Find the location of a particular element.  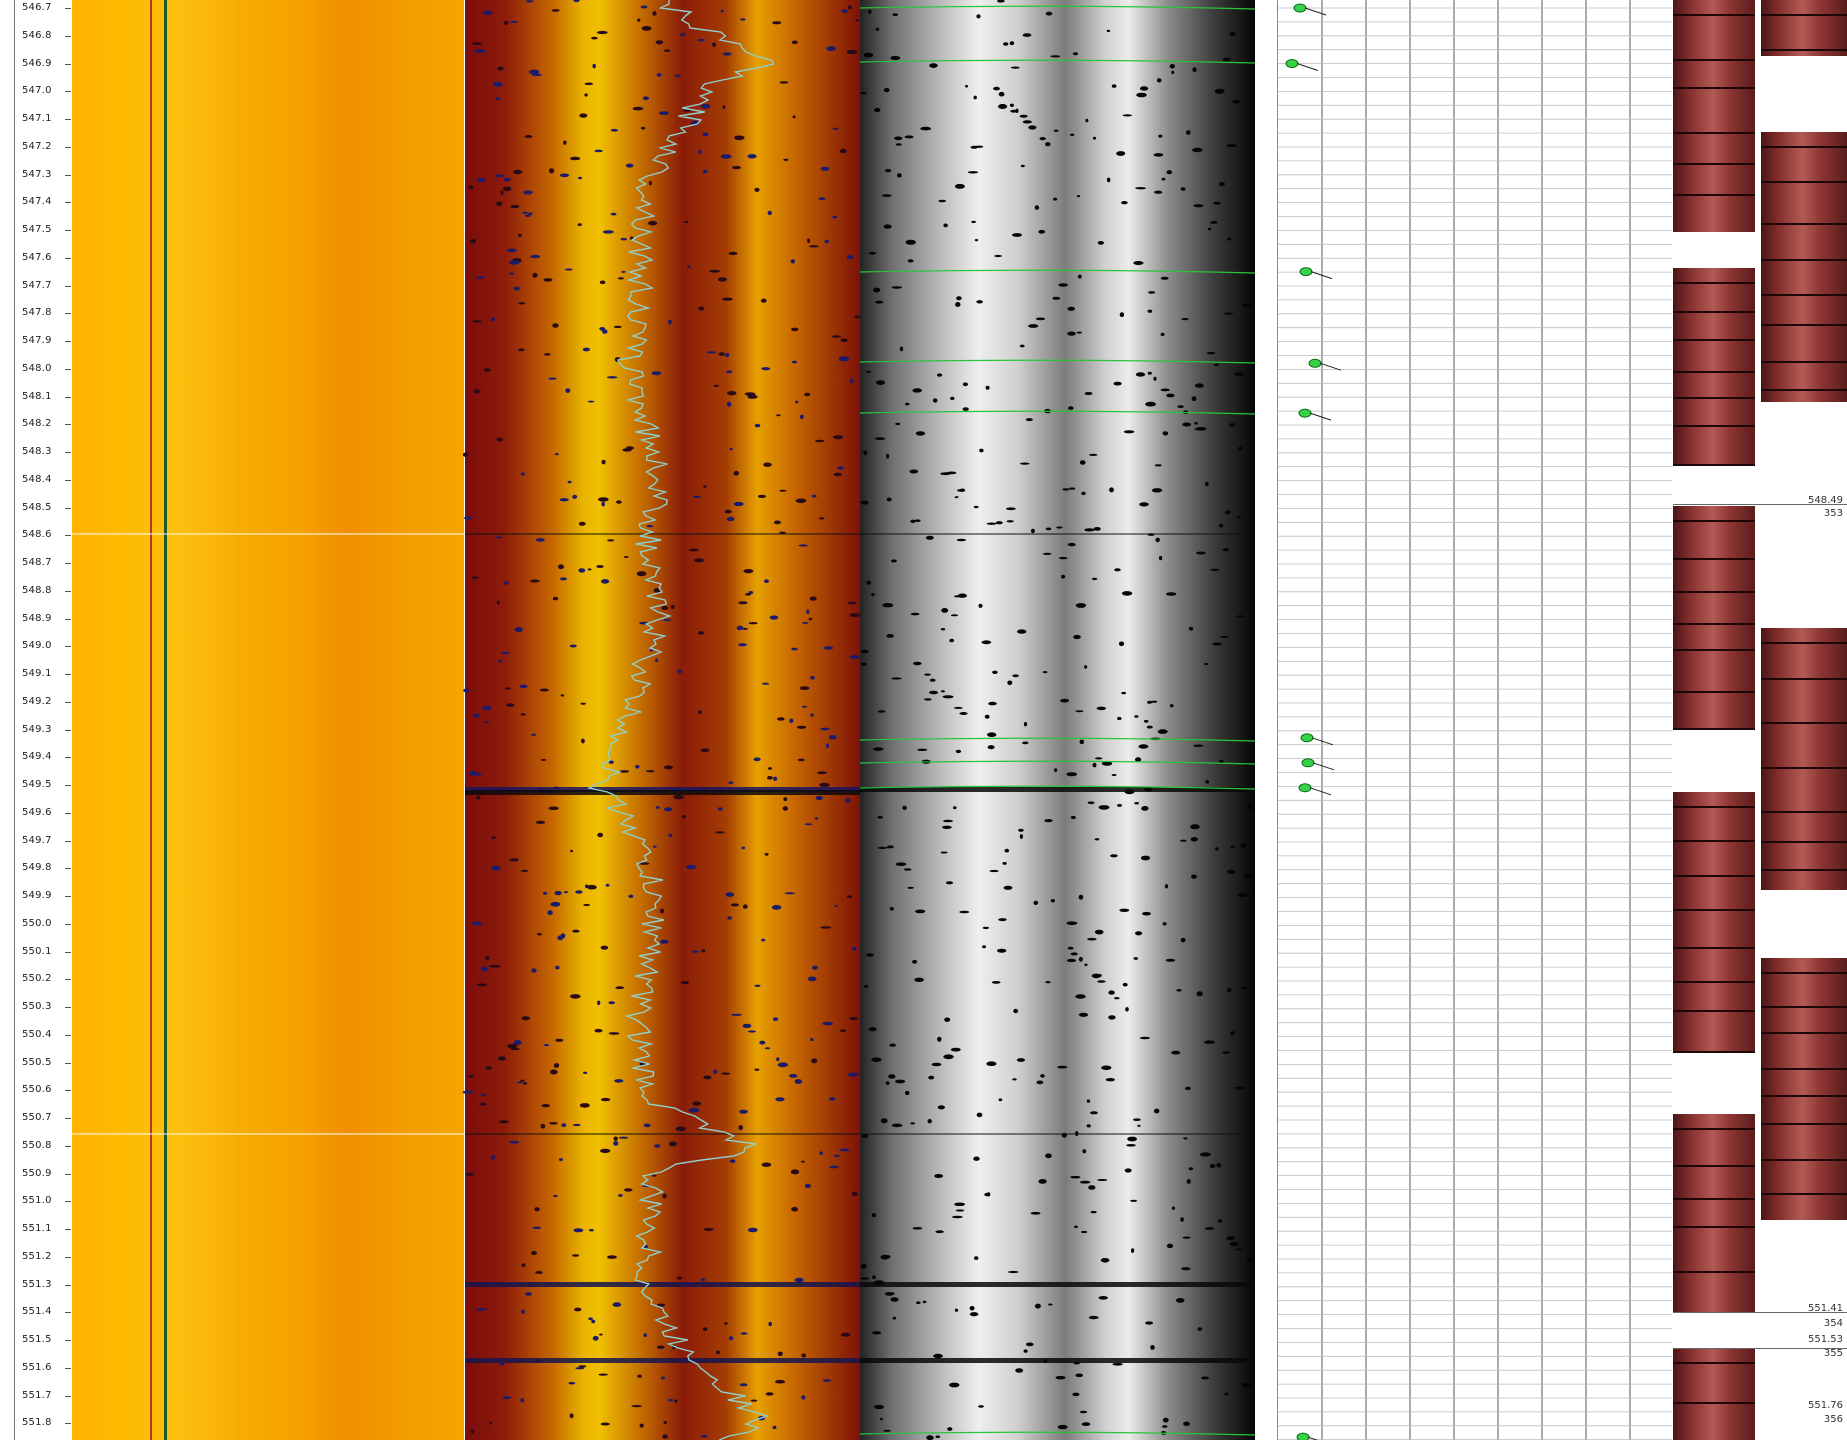

core-depth-label: 548.49 is located at coordinates (1825, 500).